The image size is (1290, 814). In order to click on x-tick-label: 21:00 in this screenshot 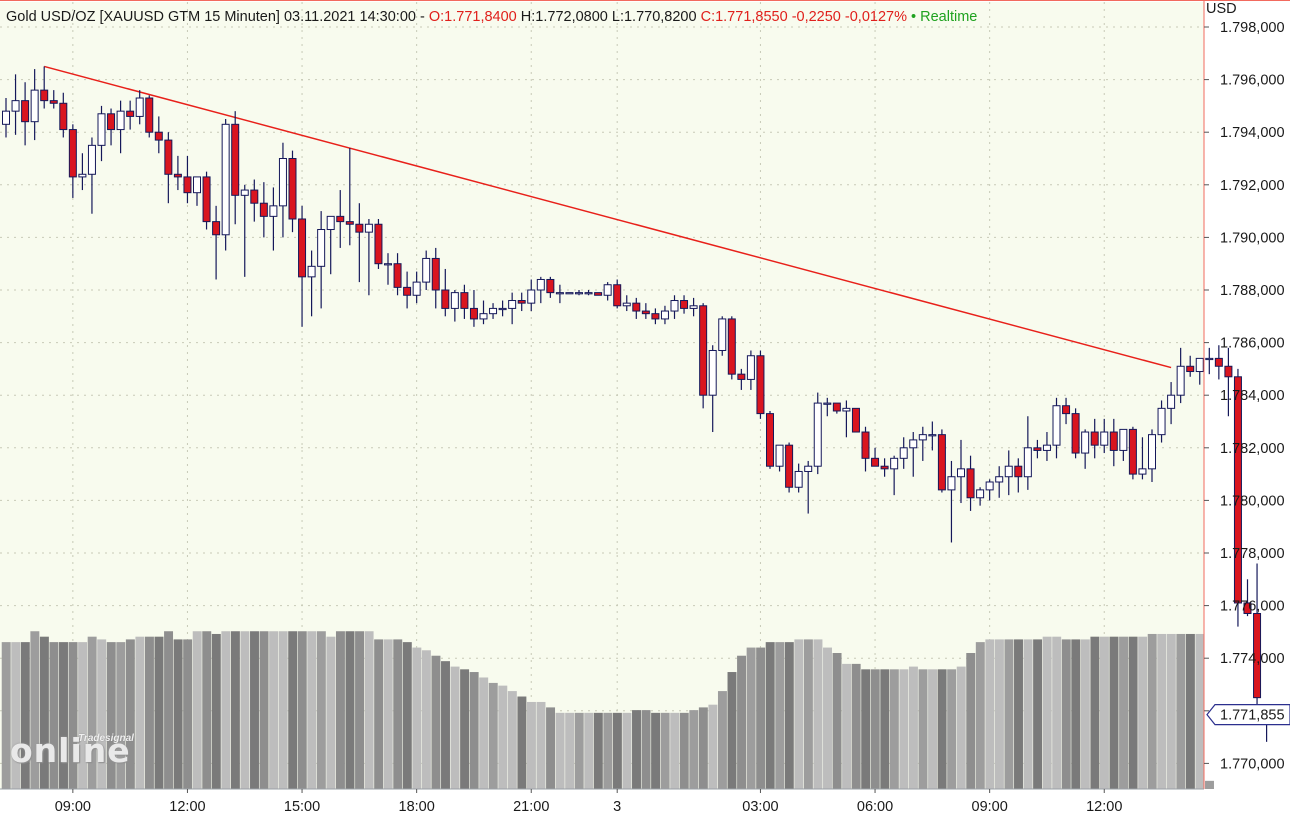, I will do `click(531, 806)`.